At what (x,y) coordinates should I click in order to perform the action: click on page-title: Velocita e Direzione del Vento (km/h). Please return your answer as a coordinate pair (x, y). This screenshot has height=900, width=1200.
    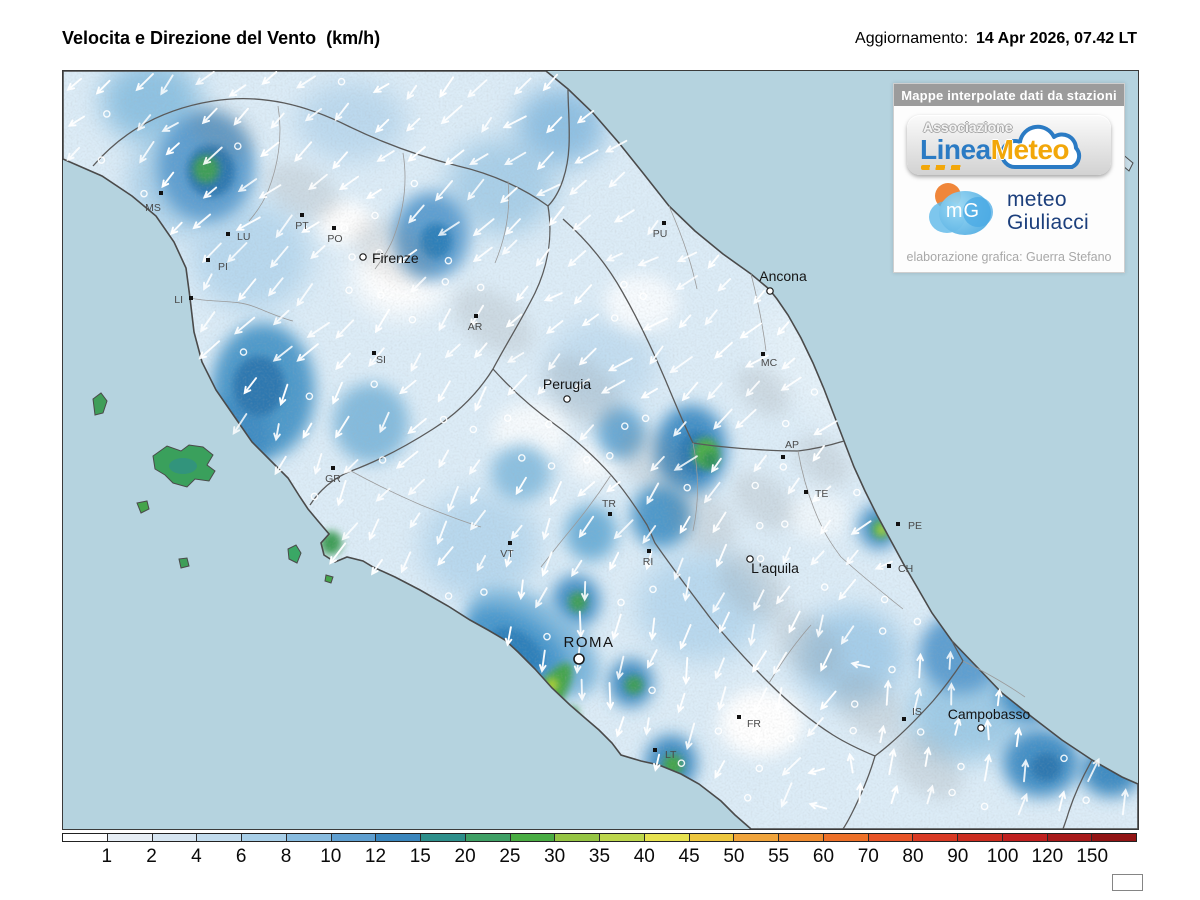
    Looking at the image, I should click on (221, 38).